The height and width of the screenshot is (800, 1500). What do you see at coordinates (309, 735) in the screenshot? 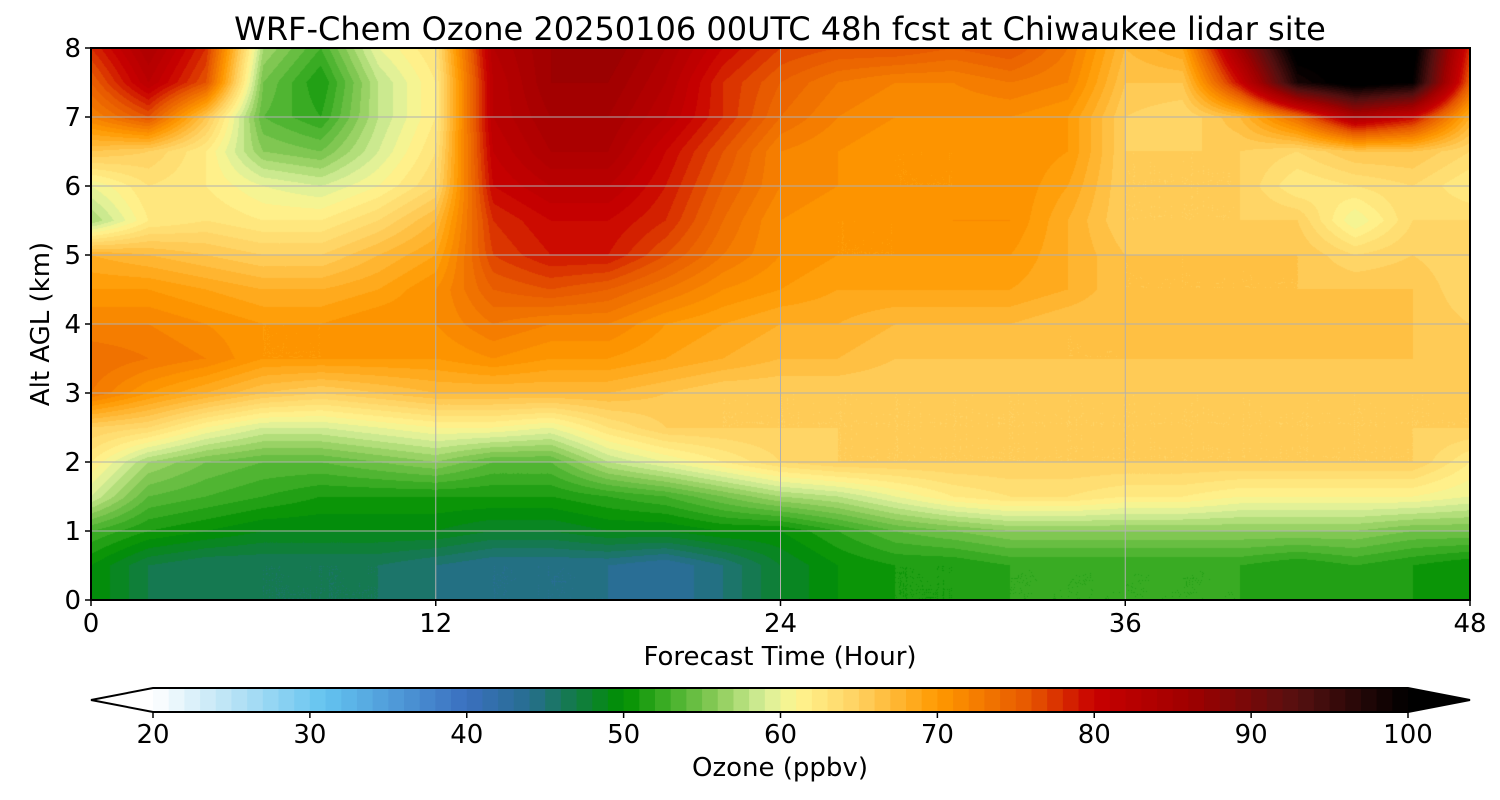
I see `colorbar-tick-label: 30` at bounding box center [309, 735].